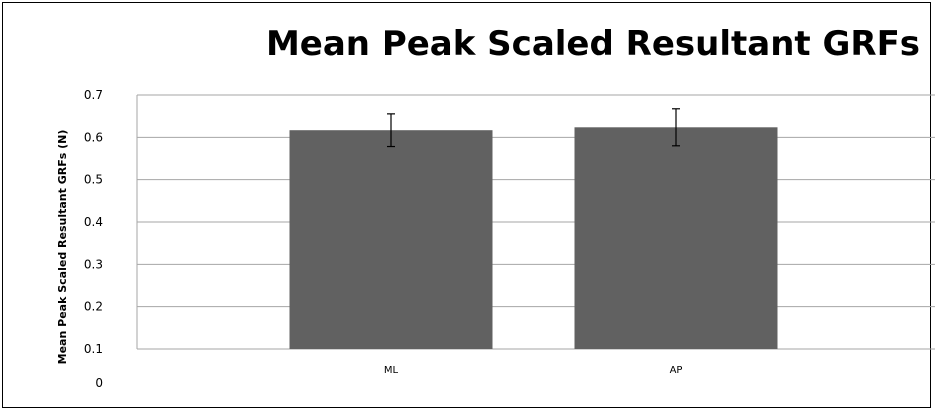  I want to click on y-tick-label-0.4: 0.4, so click(93, 222).